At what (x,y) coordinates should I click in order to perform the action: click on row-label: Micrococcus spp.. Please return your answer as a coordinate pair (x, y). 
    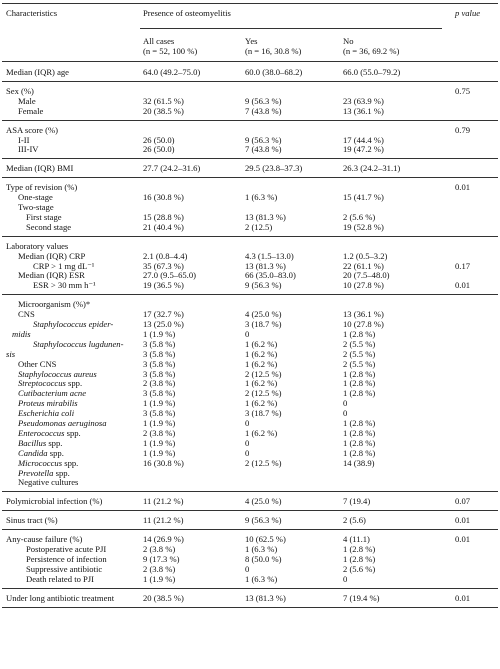
    Looking at the image, I should click on (48, 462).